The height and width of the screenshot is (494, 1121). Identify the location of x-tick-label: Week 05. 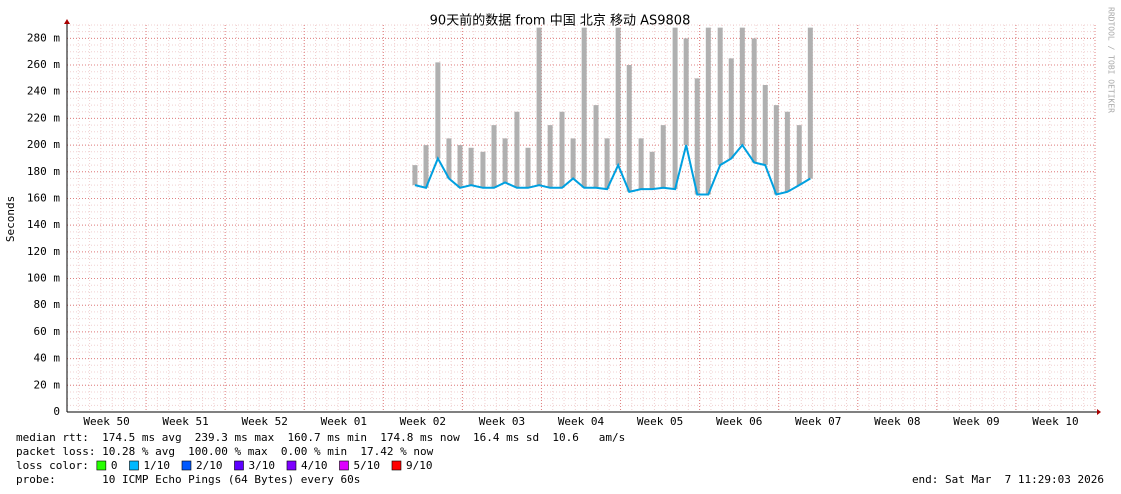
(660, 421).